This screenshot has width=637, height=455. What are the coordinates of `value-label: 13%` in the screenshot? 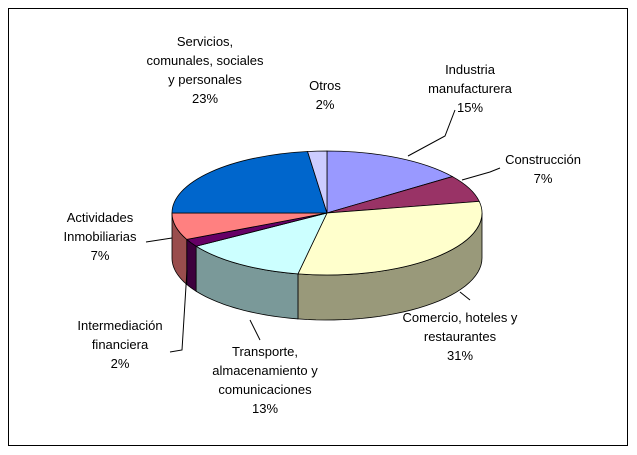 It's located at (265, 408).